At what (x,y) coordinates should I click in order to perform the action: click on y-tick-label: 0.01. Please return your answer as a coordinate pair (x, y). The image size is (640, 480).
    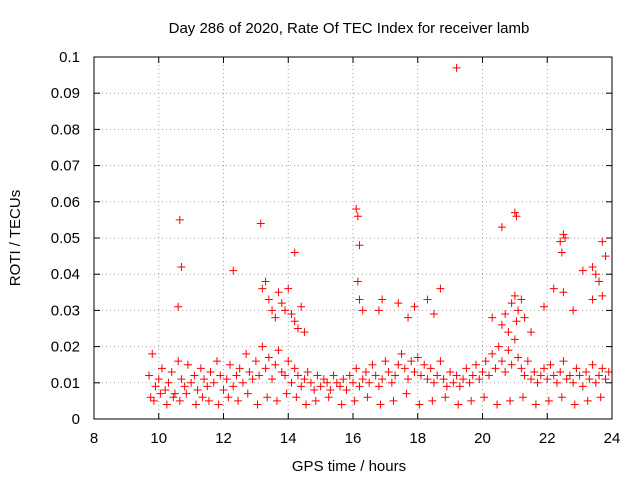
    Looking at the image, I should click on (65, 383).